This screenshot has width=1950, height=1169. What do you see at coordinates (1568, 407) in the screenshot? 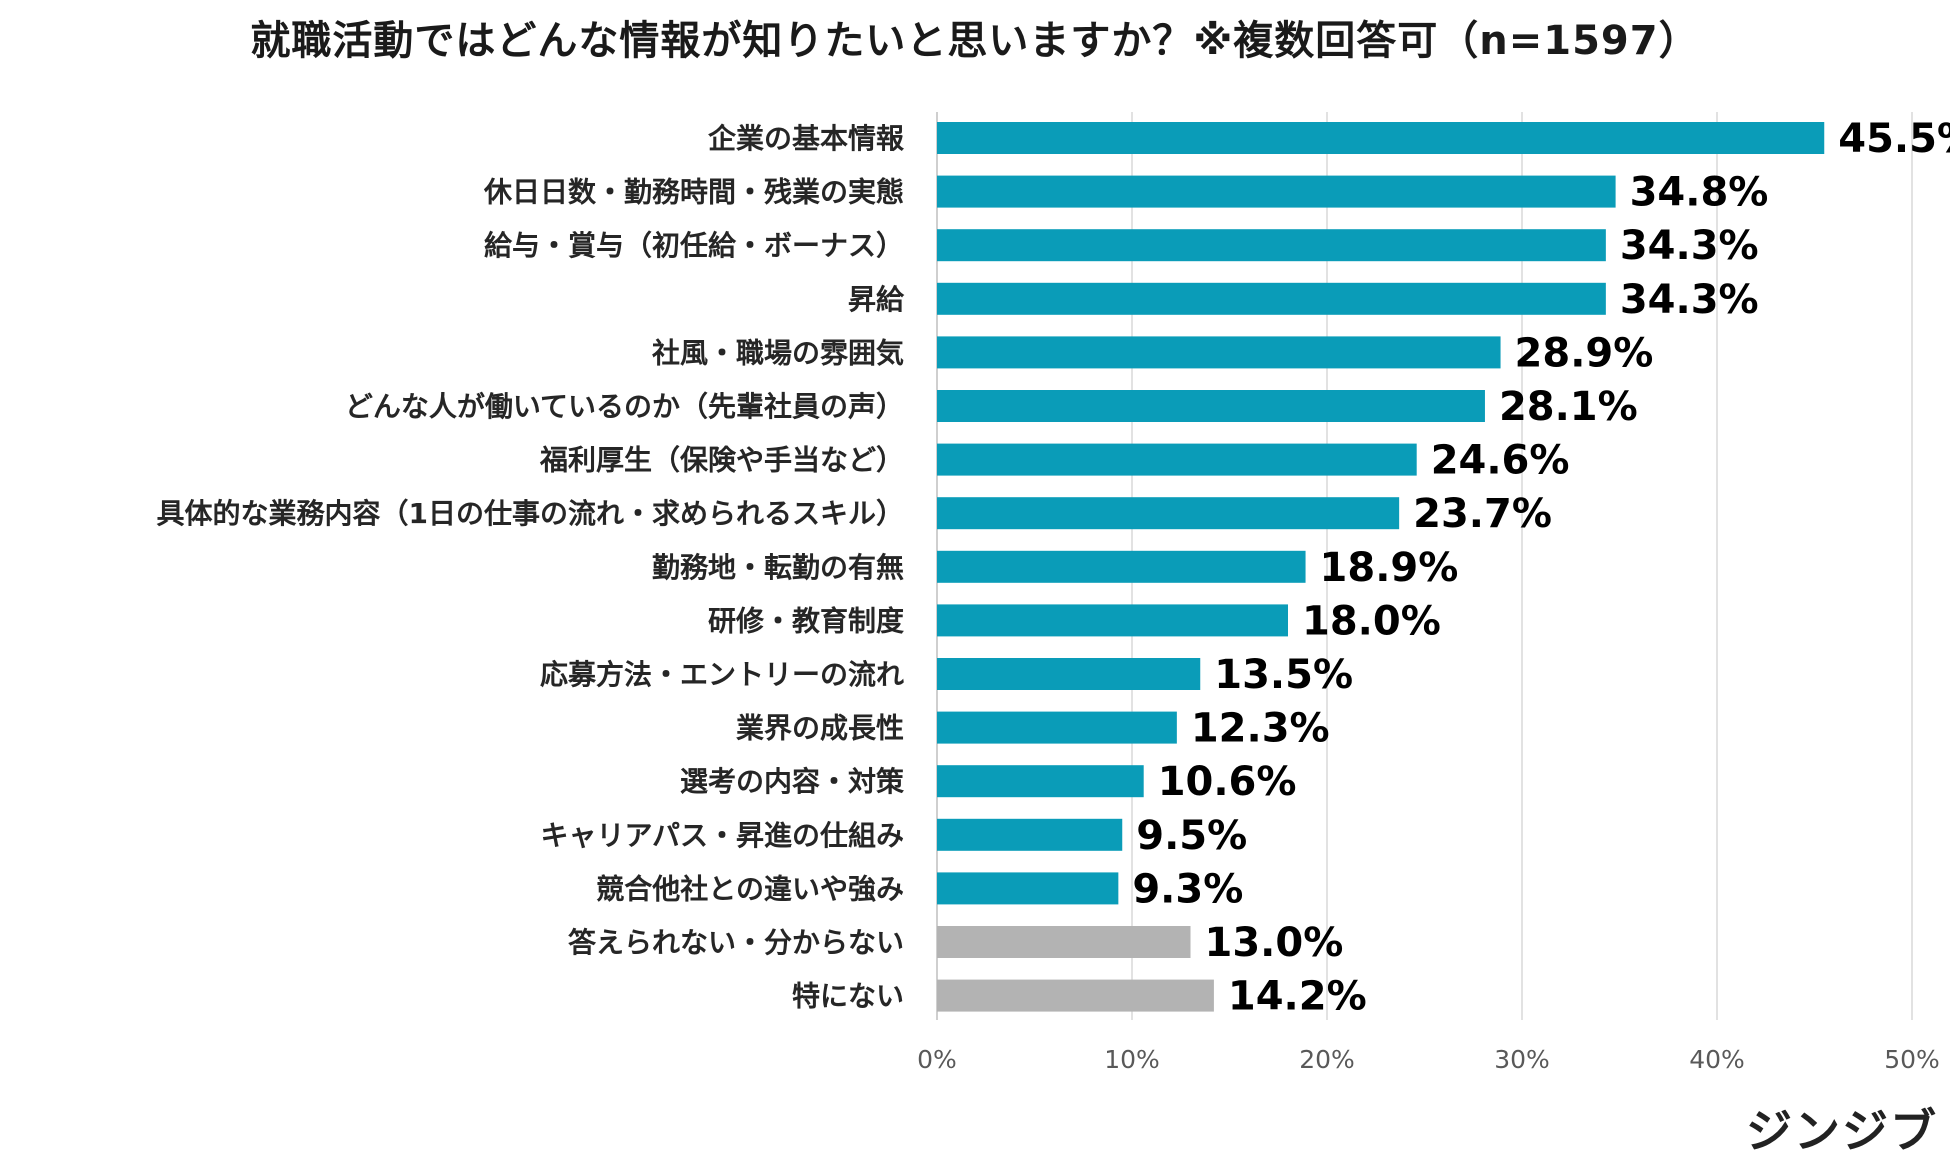
I see `data-label: 28.1%` at bounding box center [1568, 407].